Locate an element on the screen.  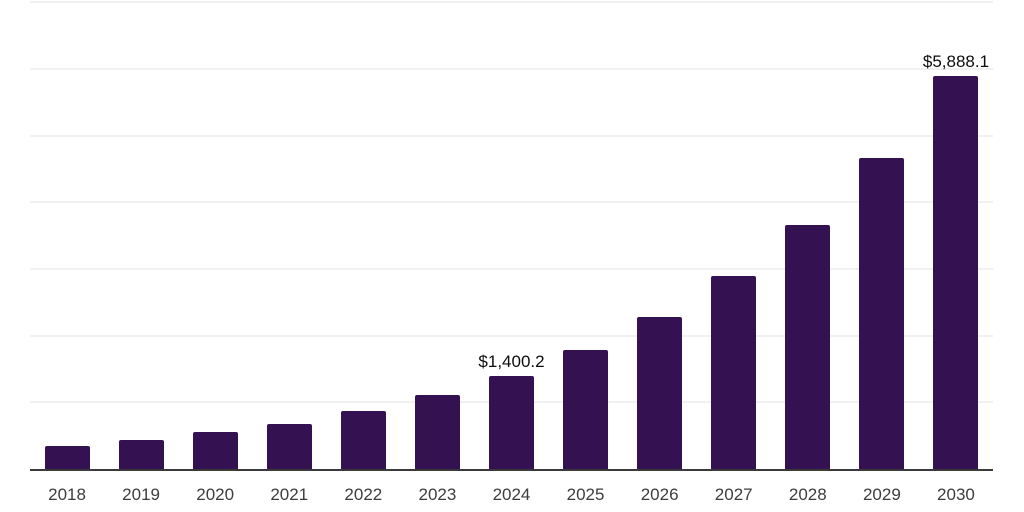
value-label-2030: $5,888.1 is located at coordinates (956, 62).